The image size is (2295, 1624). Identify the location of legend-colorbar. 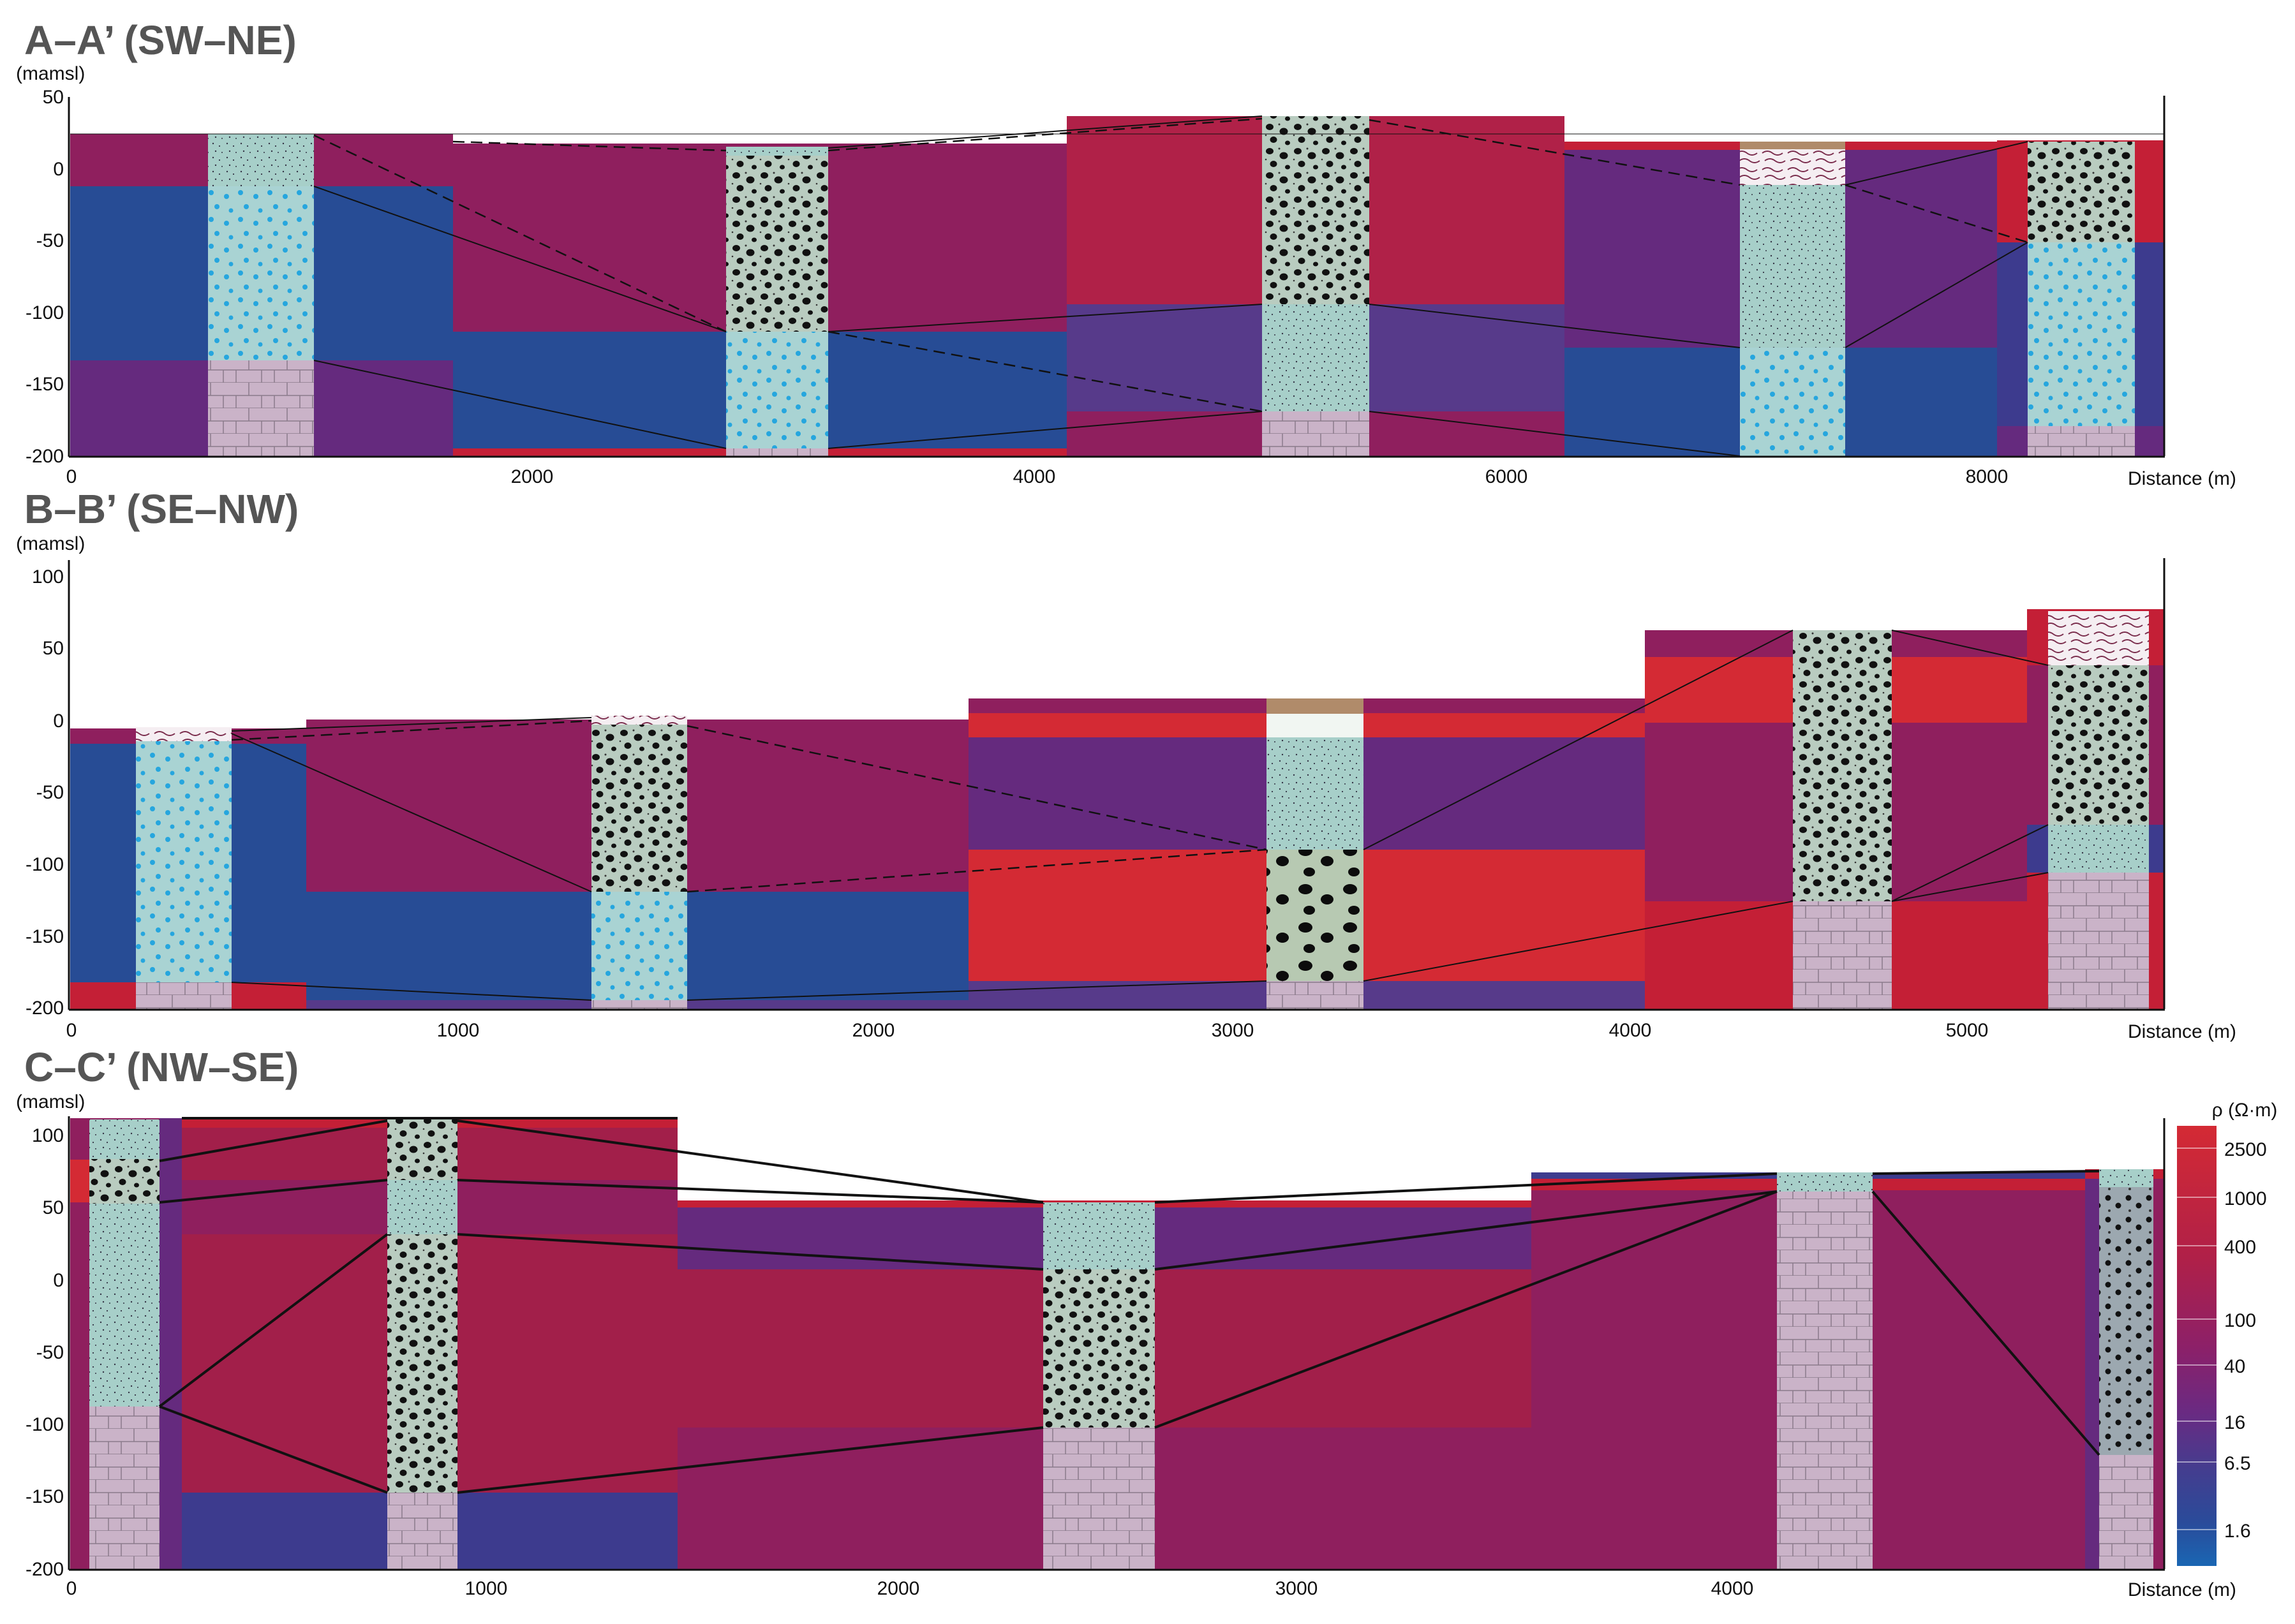
(2197, 1346).